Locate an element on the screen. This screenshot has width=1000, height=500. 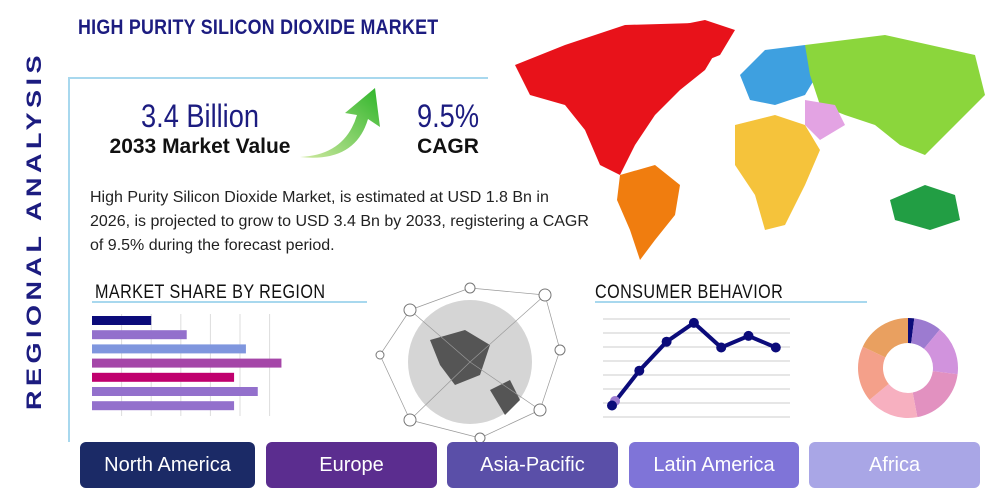
region-button-latin-america: Latin America is located at coordinates (714, 465).